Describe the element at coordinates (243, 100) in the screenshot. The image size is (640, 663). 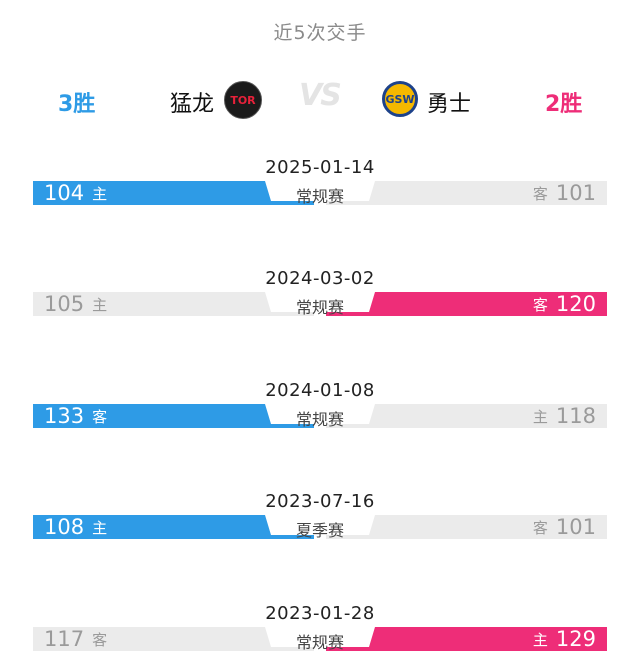
I see `raptors-logo-icon: TOR` at that location.